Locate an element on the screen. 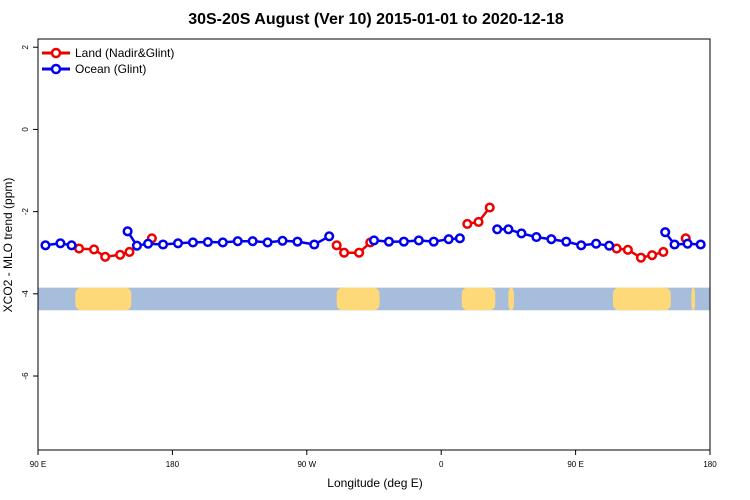  legend-land-label: Land (Nadir&Glint) is located at coordinates (124, 53).